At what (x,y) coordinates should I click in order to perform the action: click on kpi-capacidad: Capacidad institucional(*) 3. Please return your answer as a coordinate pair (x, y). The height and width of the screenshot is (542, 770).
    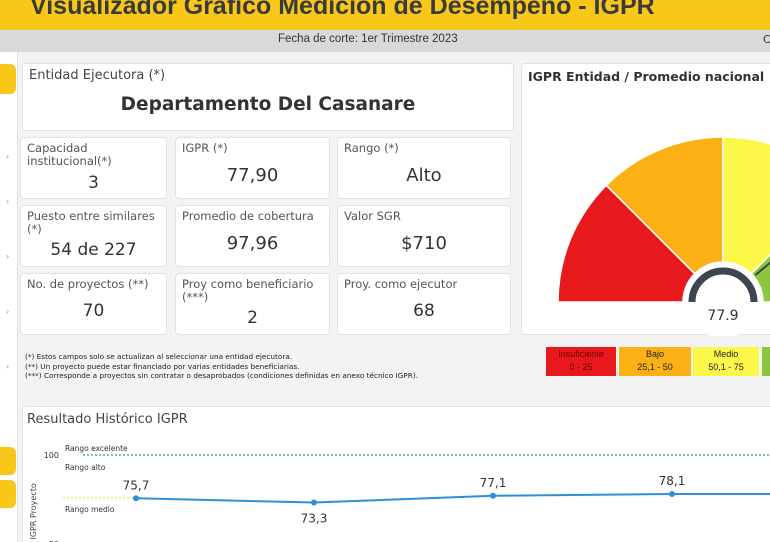
    Looking at the image, I should click on (93, 168).